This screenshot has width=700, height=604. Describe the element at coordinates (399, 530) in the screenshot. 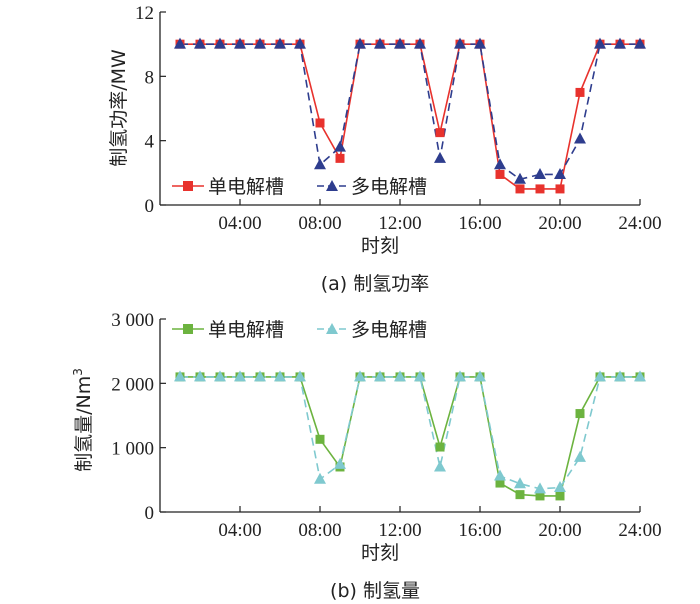

I see `x-tick-label: 12:00` at that location.